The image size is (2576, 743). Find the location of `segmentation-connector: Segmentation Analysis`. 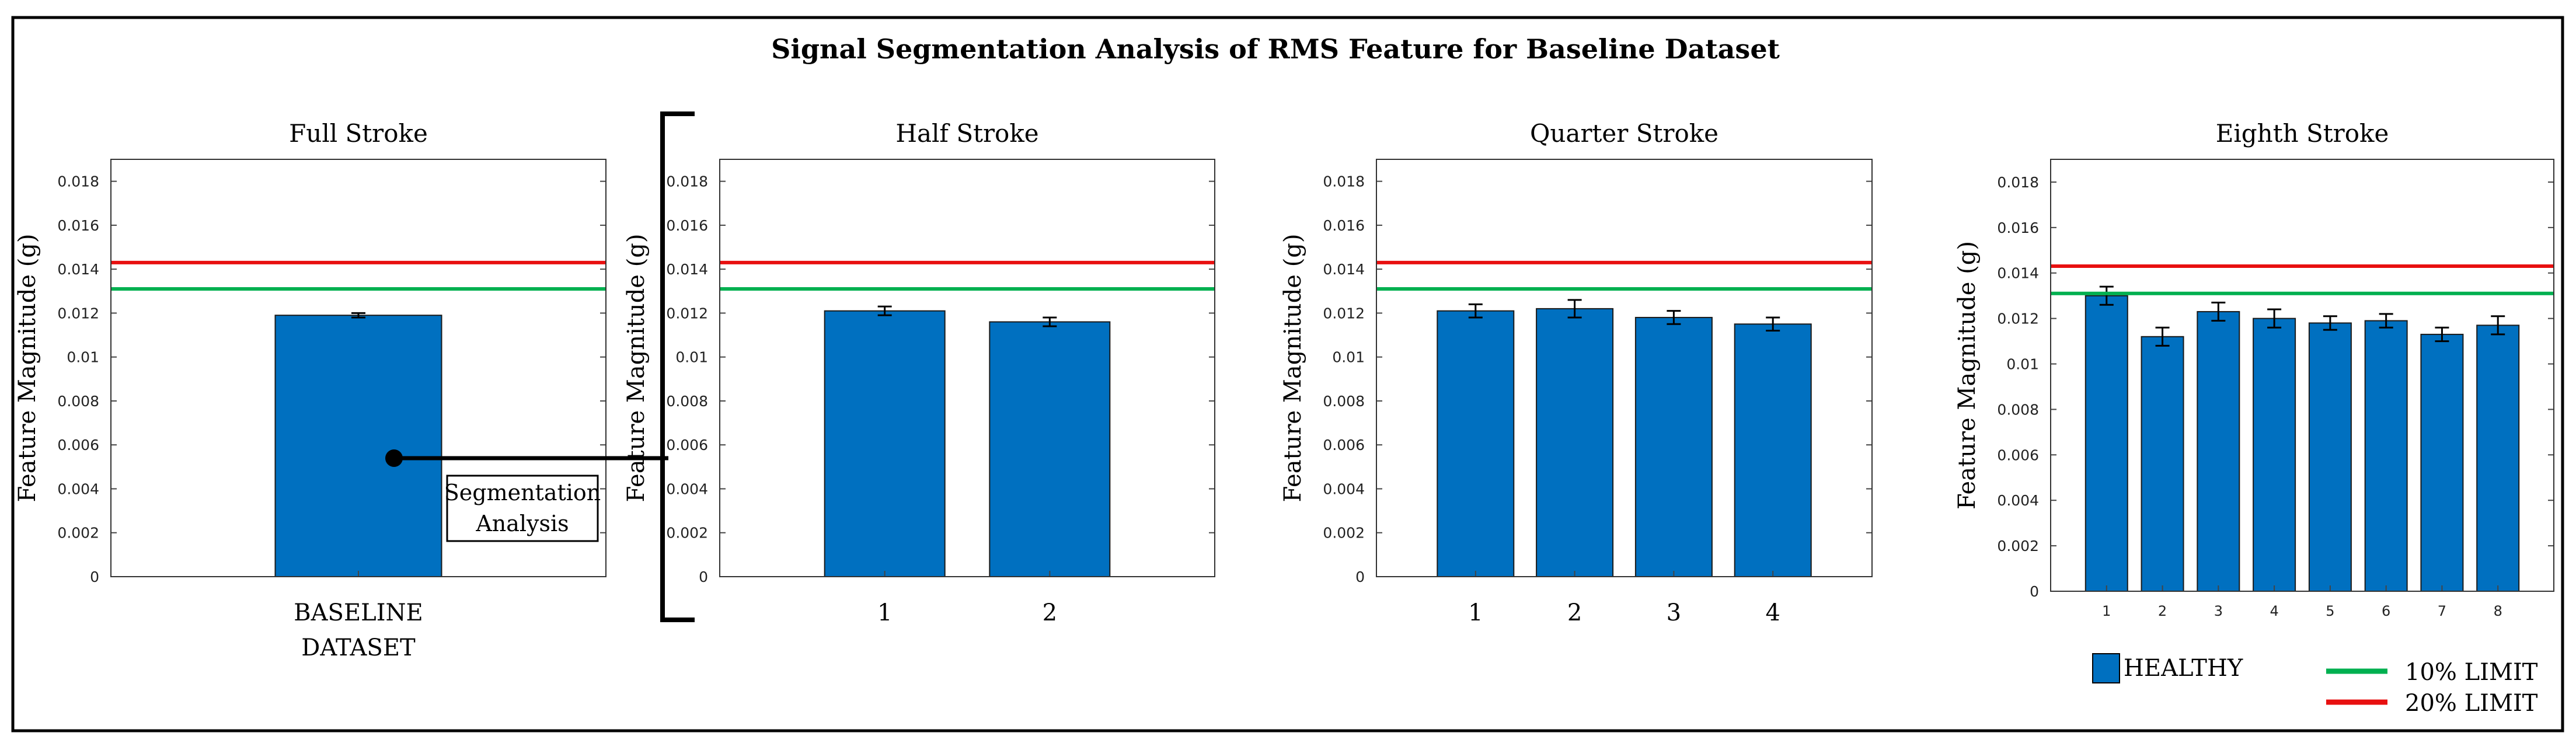

segmentation-connector: Segmentation Analysis is located at coordinates (540, 366).